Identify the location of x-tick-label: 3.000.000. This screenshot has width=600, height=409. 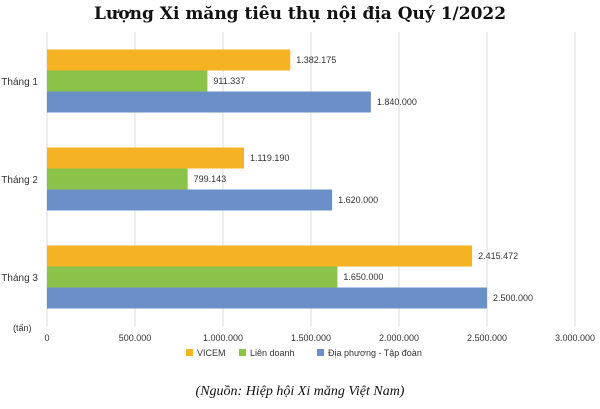
(575, 338).